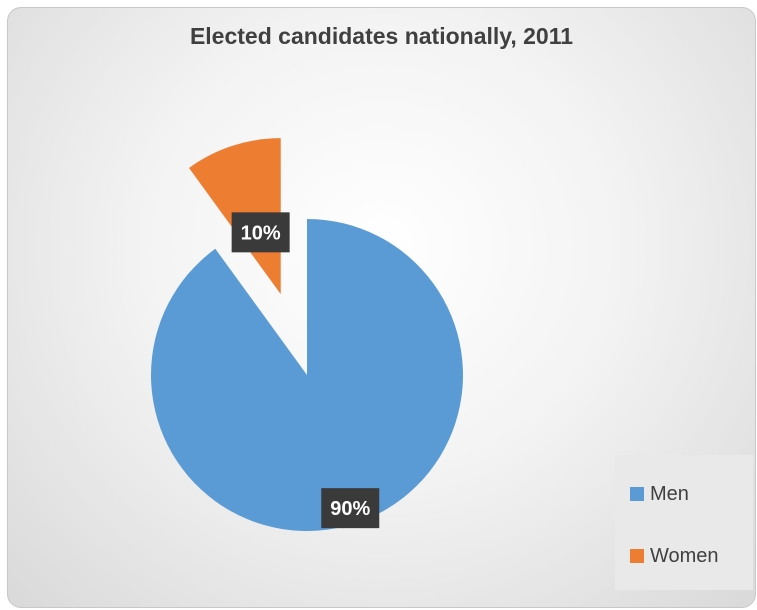  Describe the element at coordinates (637, 494) in the screenshot. I see `legend-swatch-men` at that location.